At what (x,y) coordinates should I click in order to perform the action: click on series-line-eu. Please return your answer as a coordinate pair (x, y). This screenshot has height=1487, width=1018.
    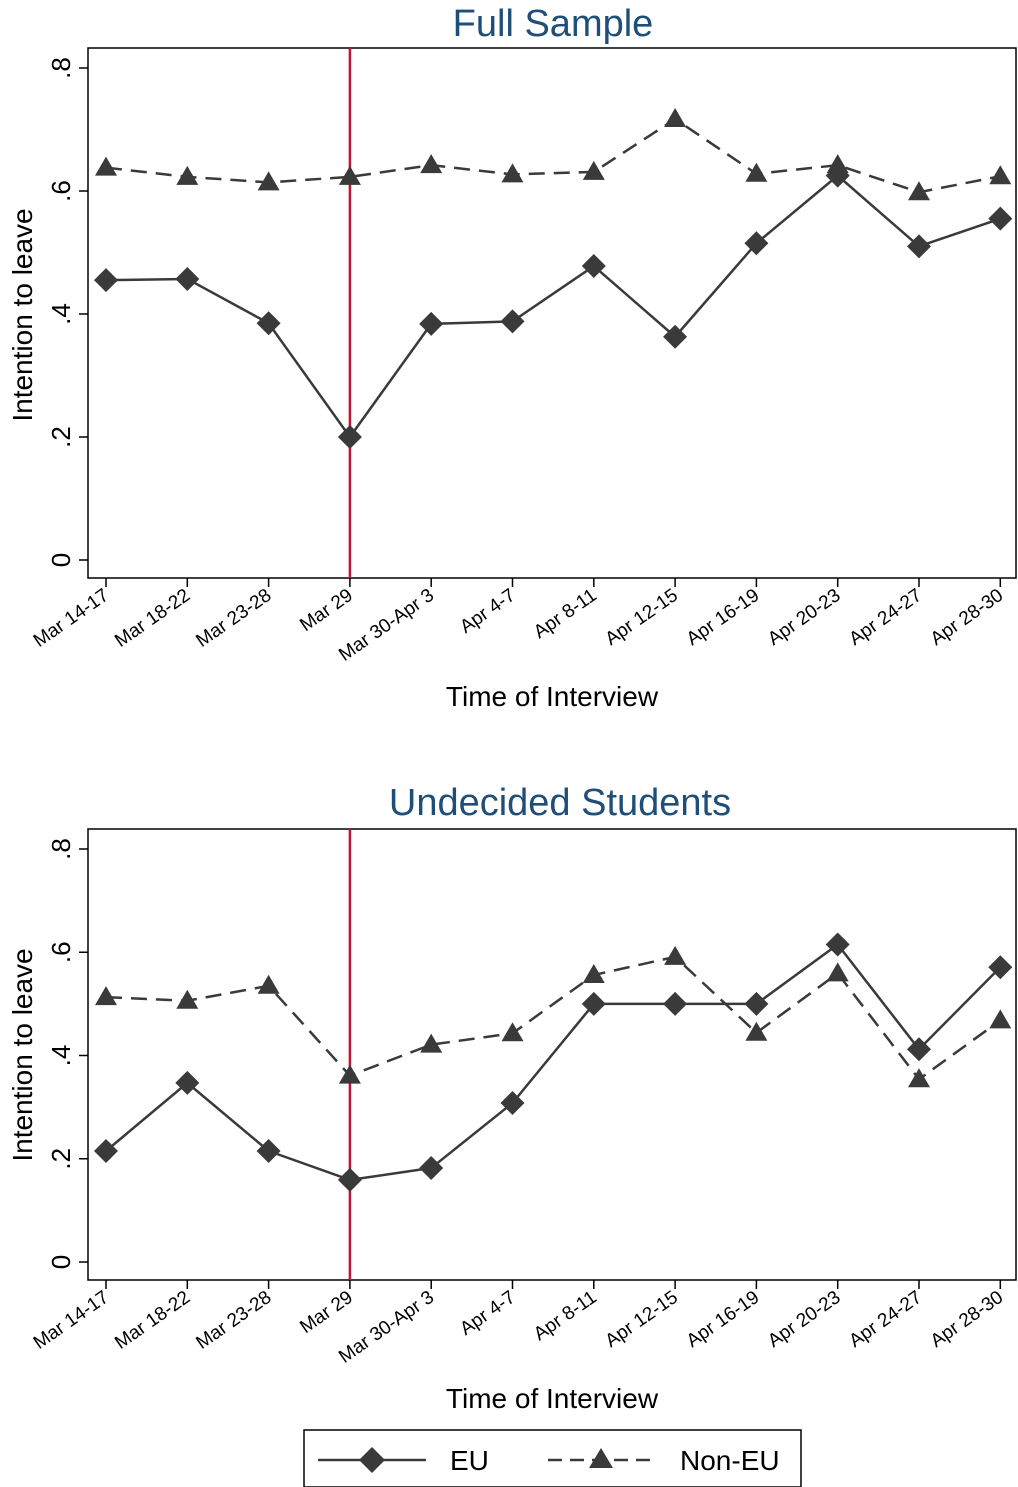
    Looking at the image, I should click on (553, 1062).